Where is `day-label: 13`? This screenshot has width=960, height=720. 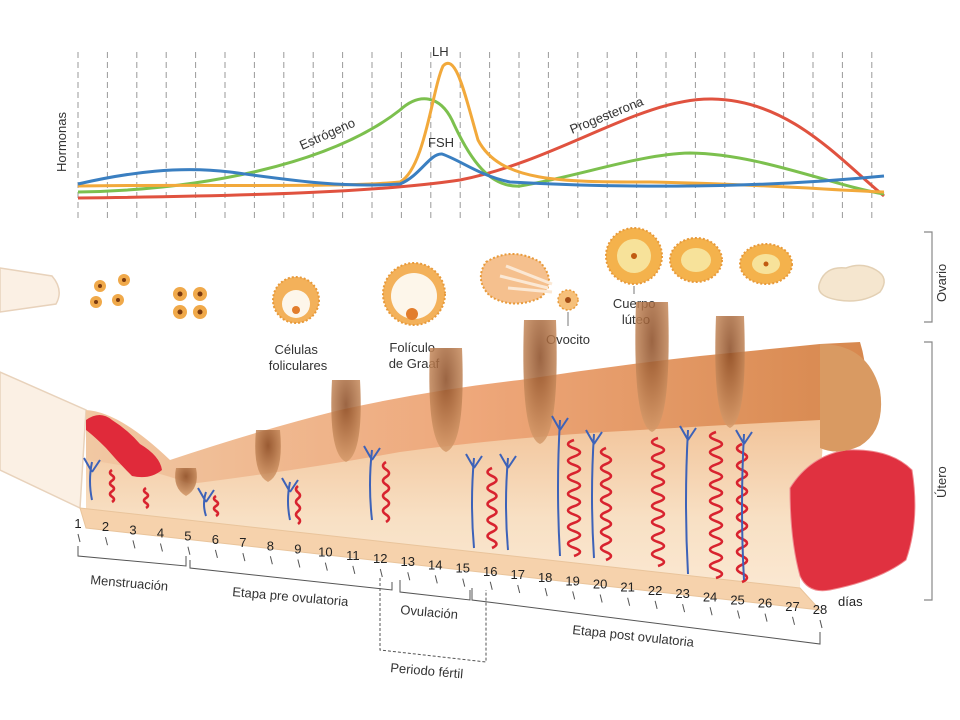
day-label: 13 is located at coordinates (408, 561).